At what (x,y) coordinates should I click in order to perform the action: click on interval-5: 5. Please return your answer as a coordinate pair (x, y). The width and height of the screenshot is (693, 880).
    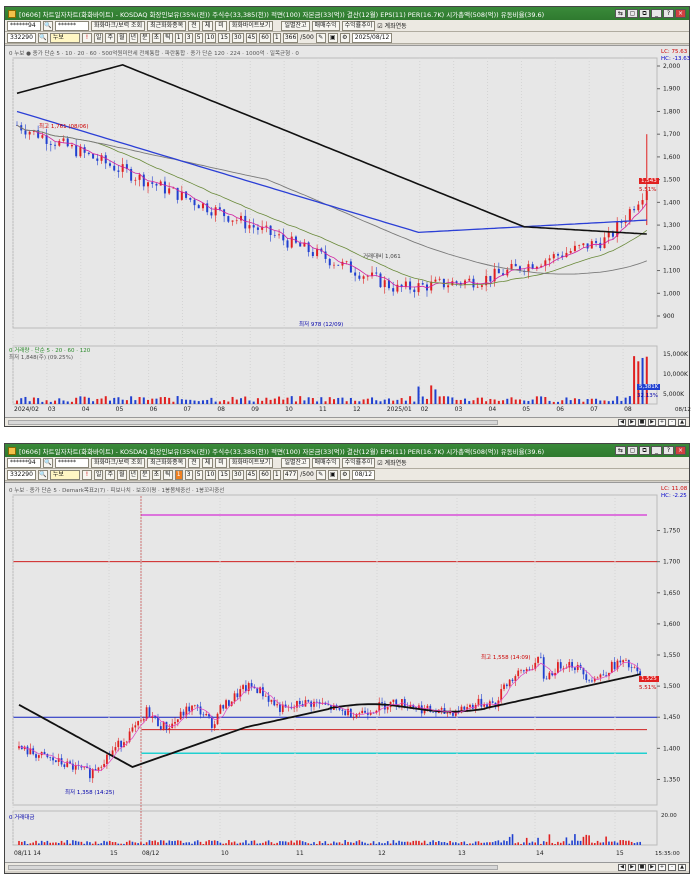
    Looking at the image, I should click on (198, 474).